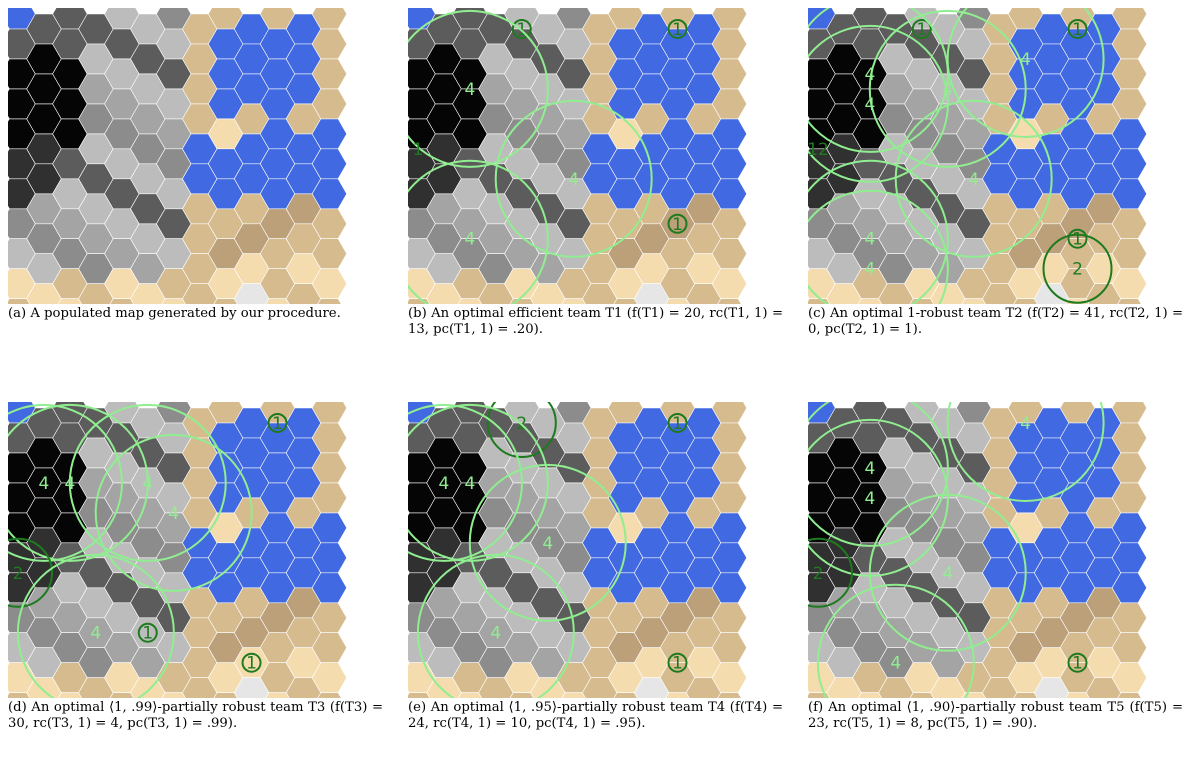 The height and width of the screenshot is (776, 1194). What do you see at coordinates (417, 707) in the screenshot?
I see `caption-label: (e)` at bounding box center [417, 707].